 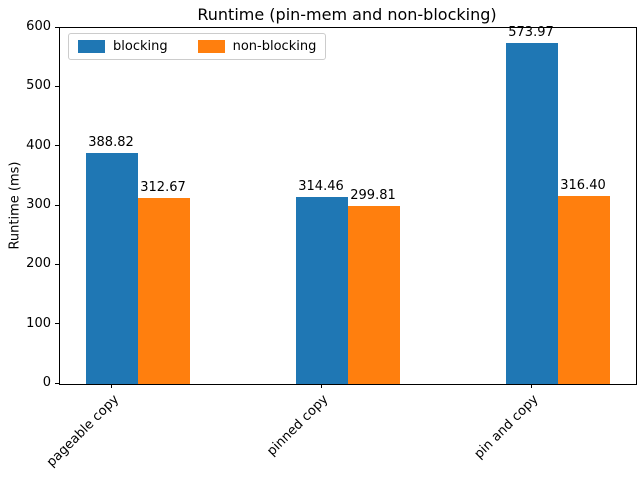 I want to click on bar-blocking-pinned-copy, so click(x=322, y=290).